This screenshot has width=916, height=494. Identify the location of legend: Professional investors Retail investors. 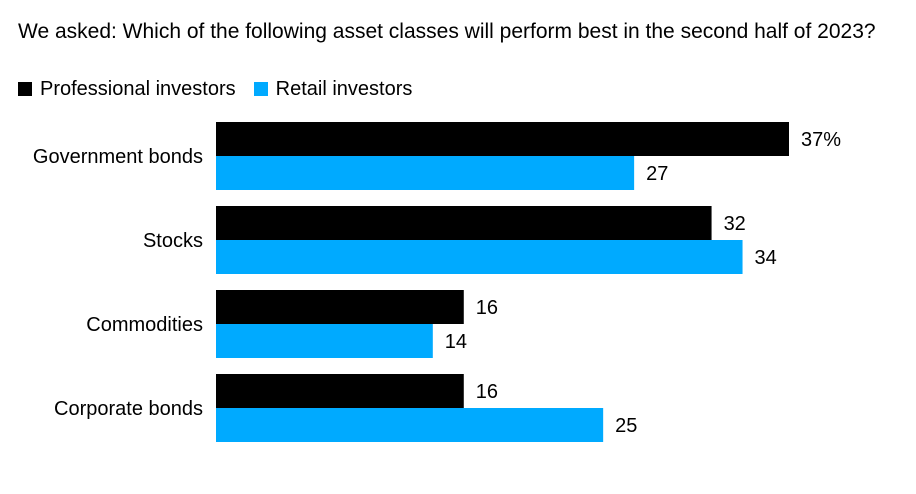
(224, 89).